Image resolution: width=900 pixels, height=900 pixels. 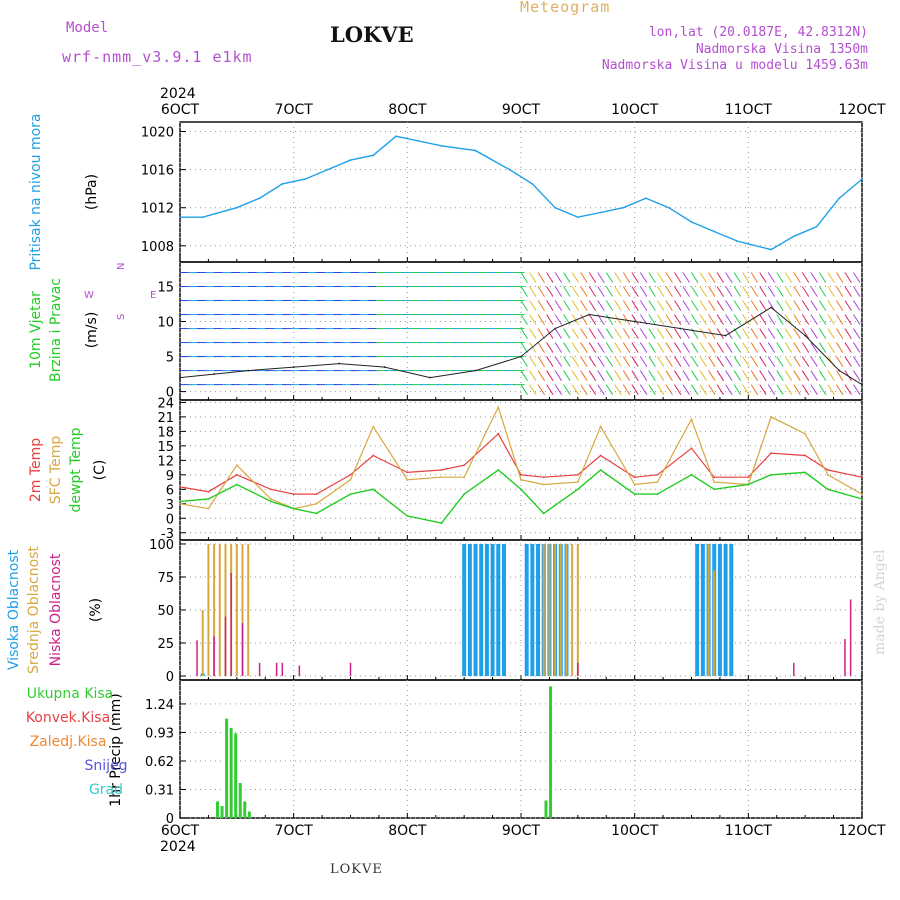 I want to click on y-title-precip: 1hr Precip (mm), so click(x=116, y=749).